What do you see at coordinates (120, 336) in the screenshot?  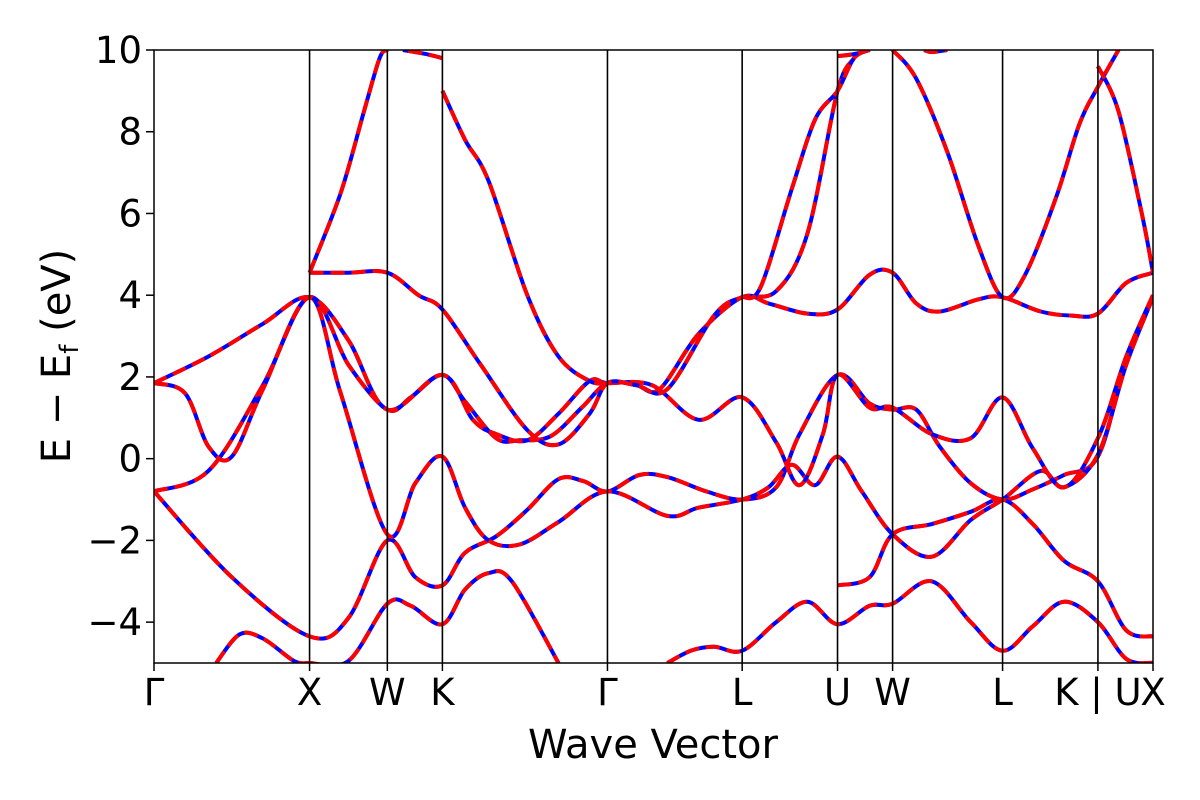 I see `y-axis: −4 −2 0 2 4 6 8 10` at bounding box center [120, 336].